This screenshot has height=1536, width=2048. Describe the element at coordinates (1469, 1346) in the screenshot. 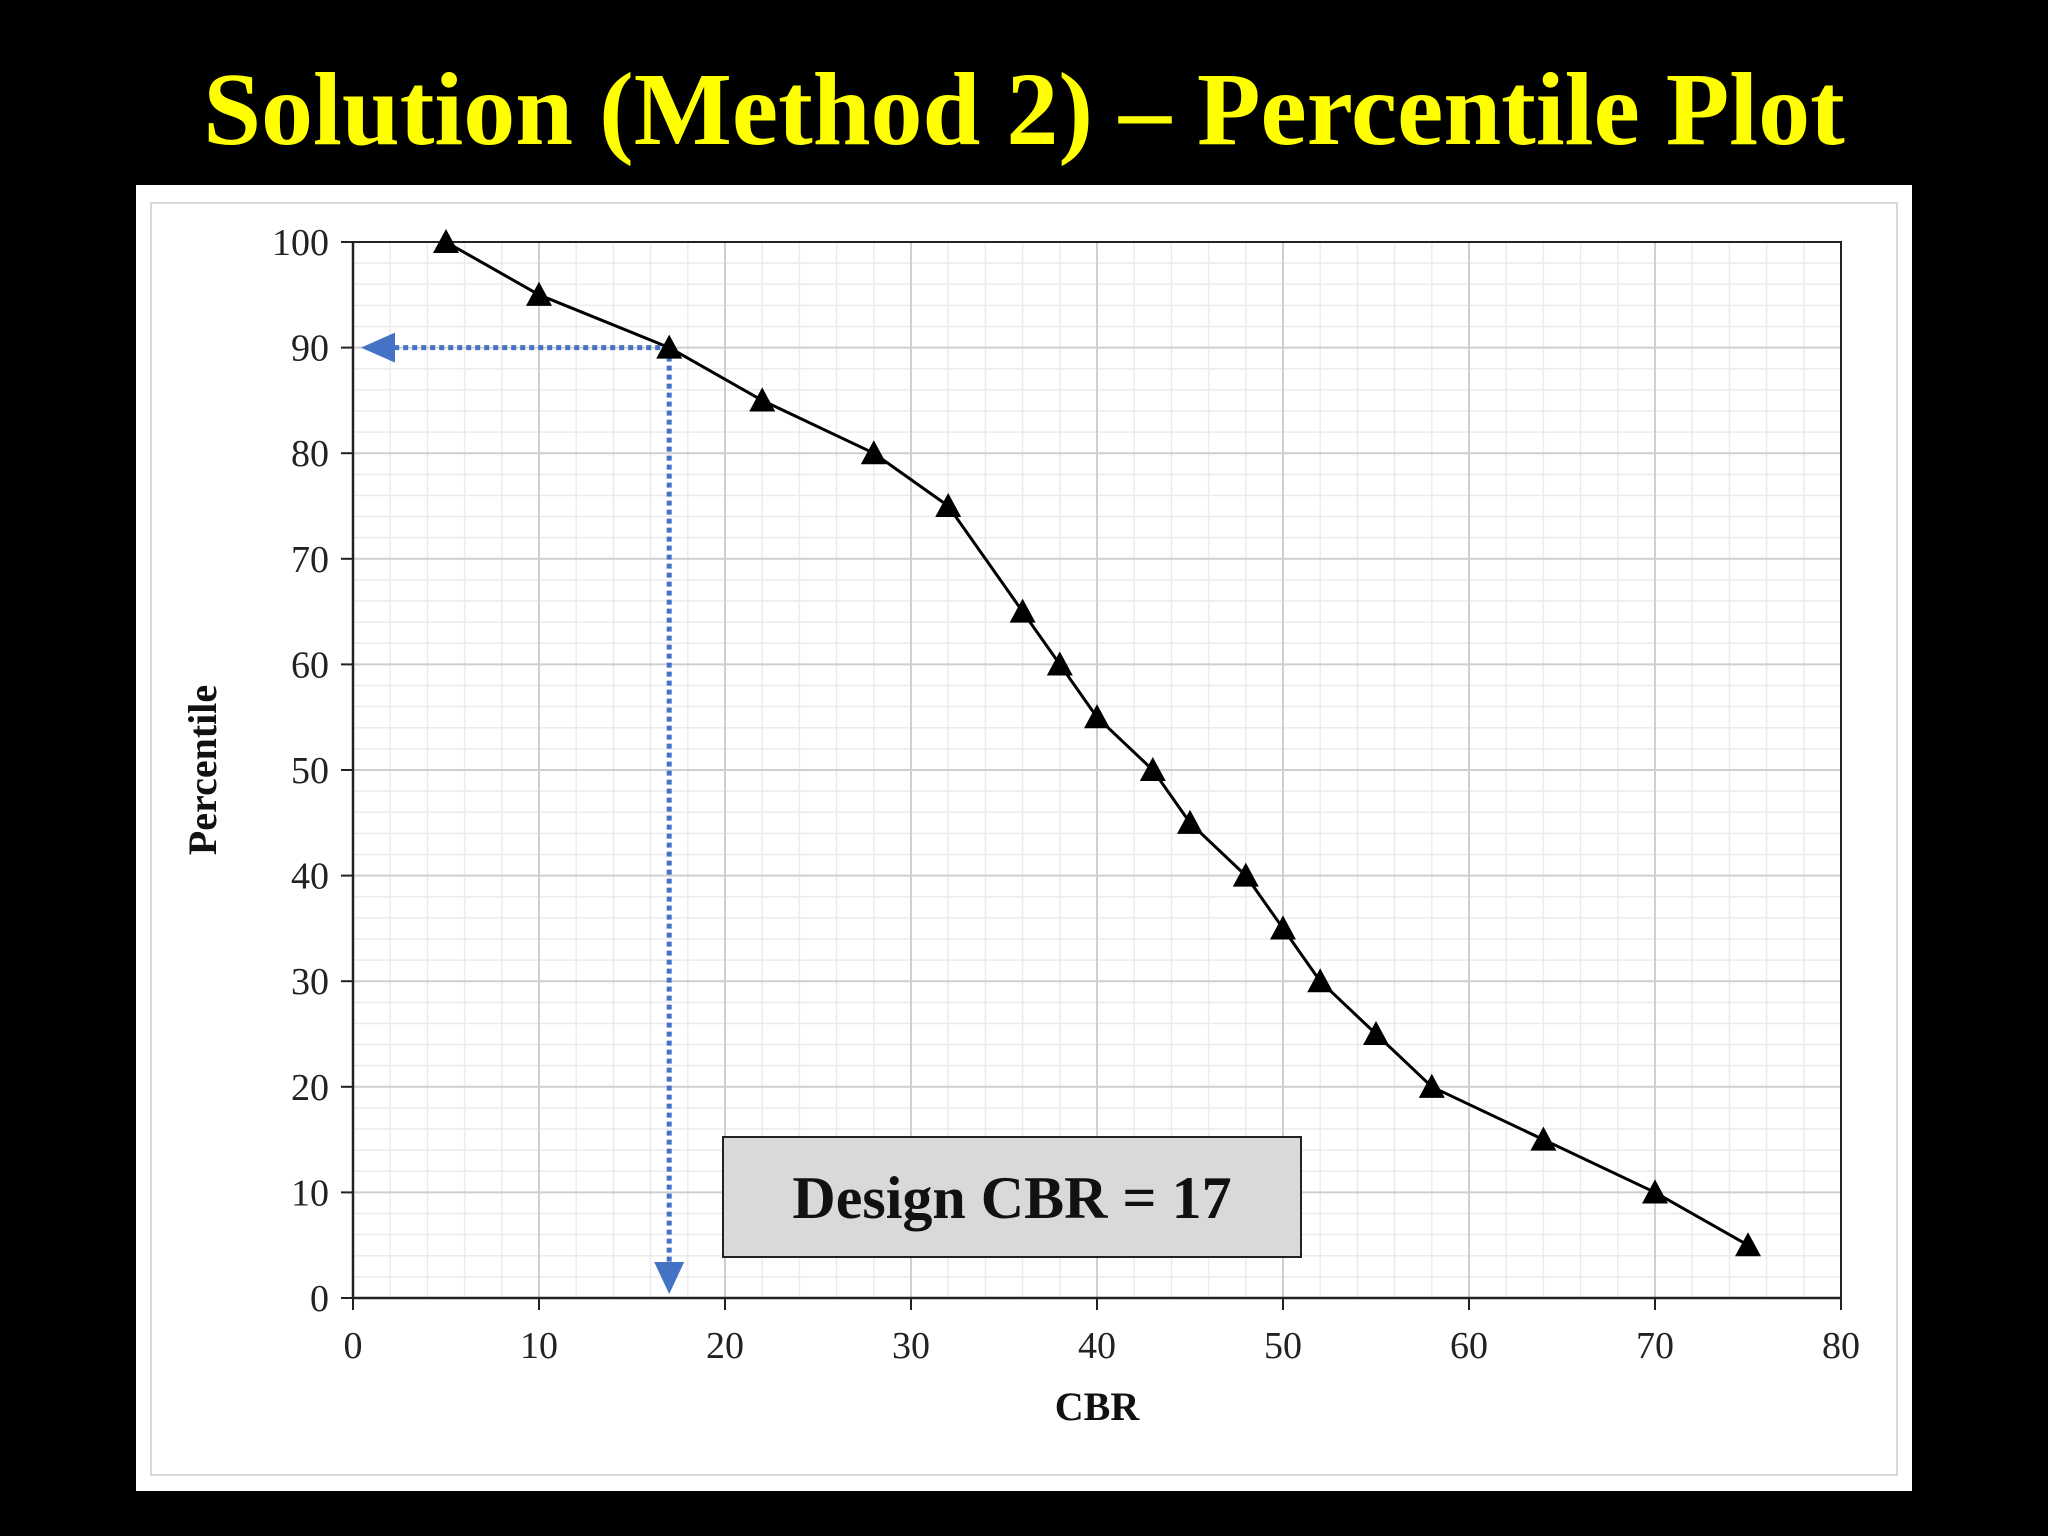

I see `x-tick-label: 60` at that location.